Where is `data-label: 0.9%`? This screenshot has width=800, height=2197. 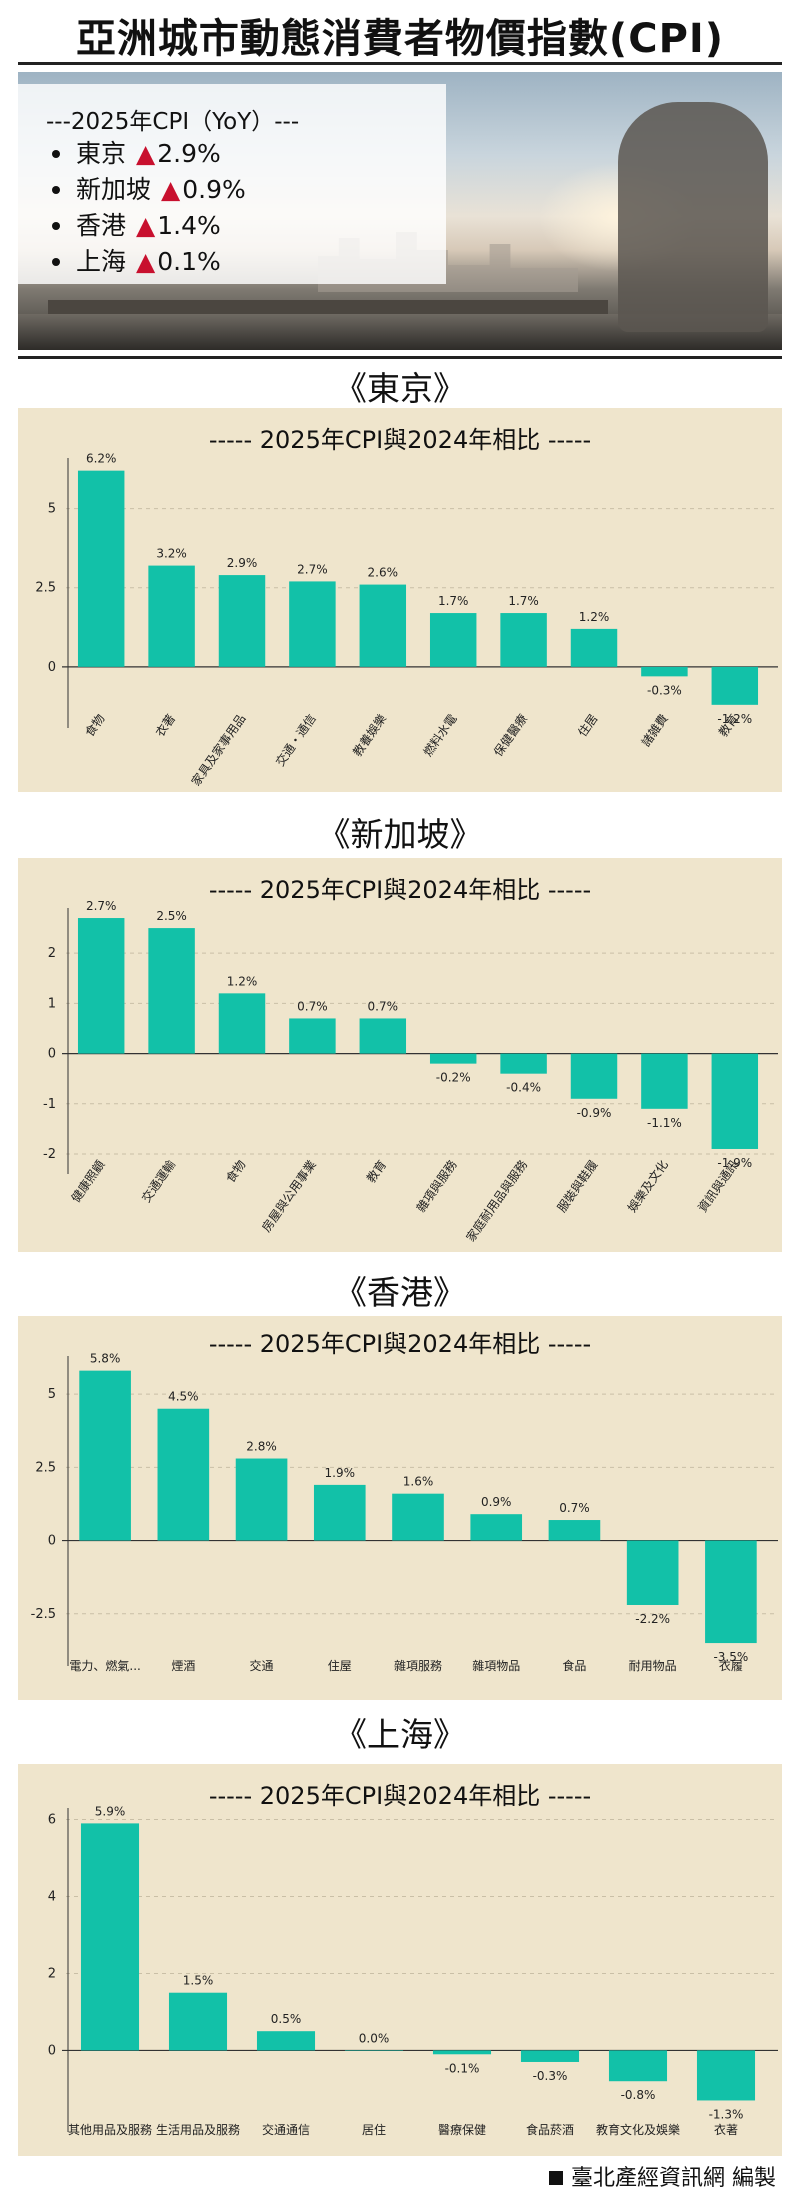
data-label: 0.9% is located at coordinates (496, 1502).